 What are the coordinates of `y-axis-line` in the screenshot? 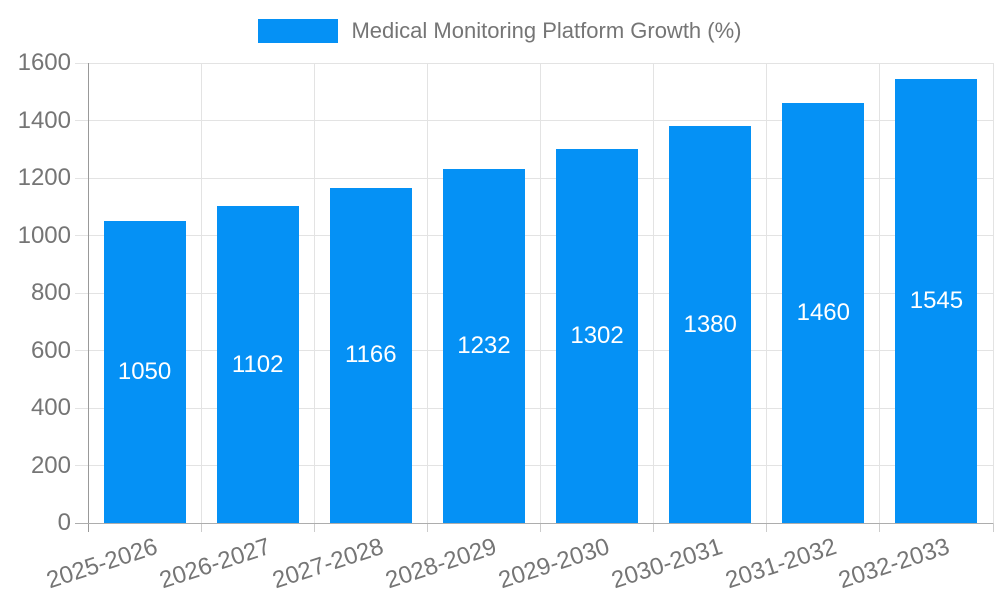 It's located at (88, 297).